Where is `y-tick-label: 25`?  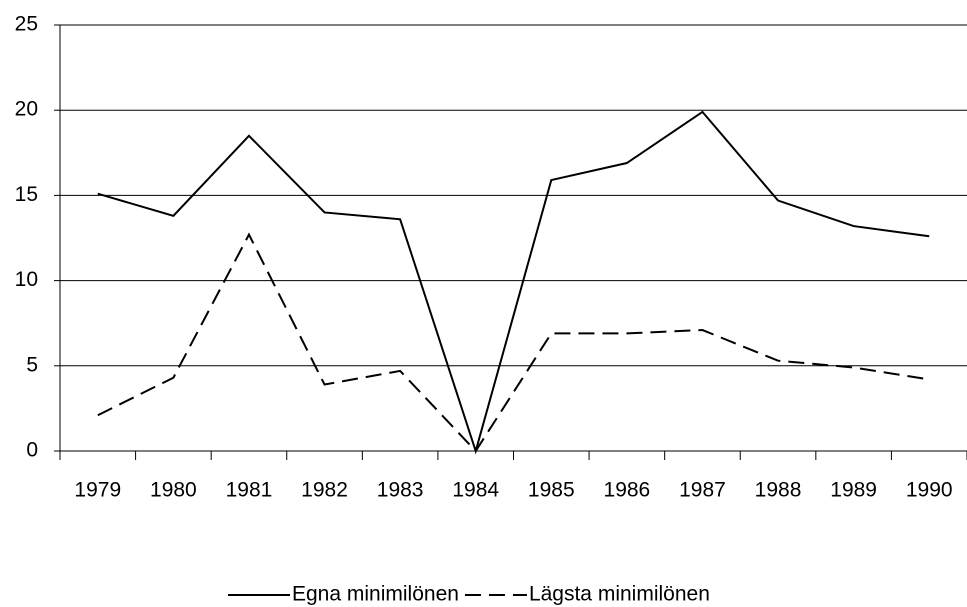
y-tick-label: 25 is located at coordinates (26, 24).